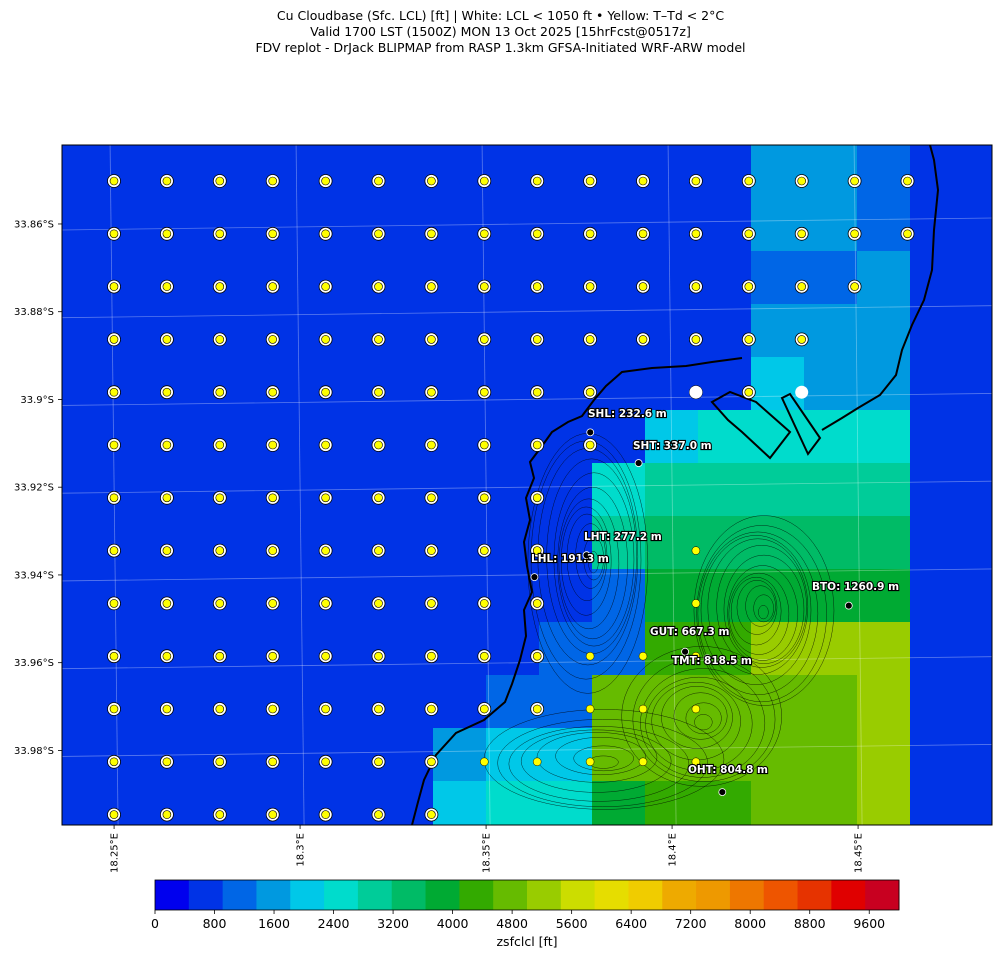 The width and height of the screenshot is (1001, 962). What do you see at coordinates (215, 923) in the screenshot?
I see `colorbar-tick-label: 800` at bounding box center [215, 923].